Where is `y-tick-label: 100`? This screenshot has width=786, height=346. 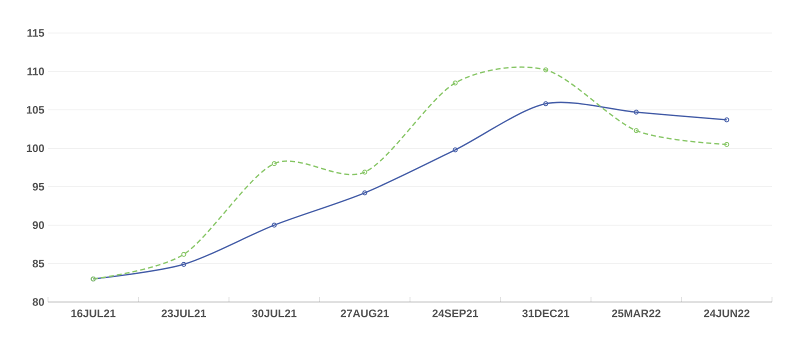
y-tick-label: 100 is located at coordinates (35, 148).